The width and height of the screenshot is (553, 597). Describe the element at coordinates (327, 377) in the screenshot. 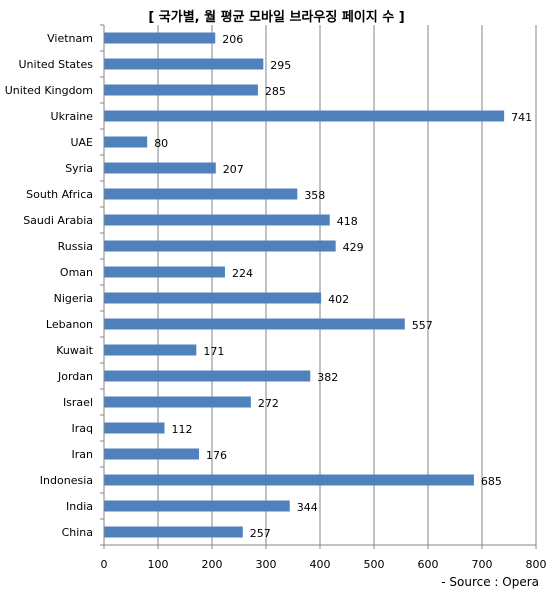

I see `value-label: 382` at that location.